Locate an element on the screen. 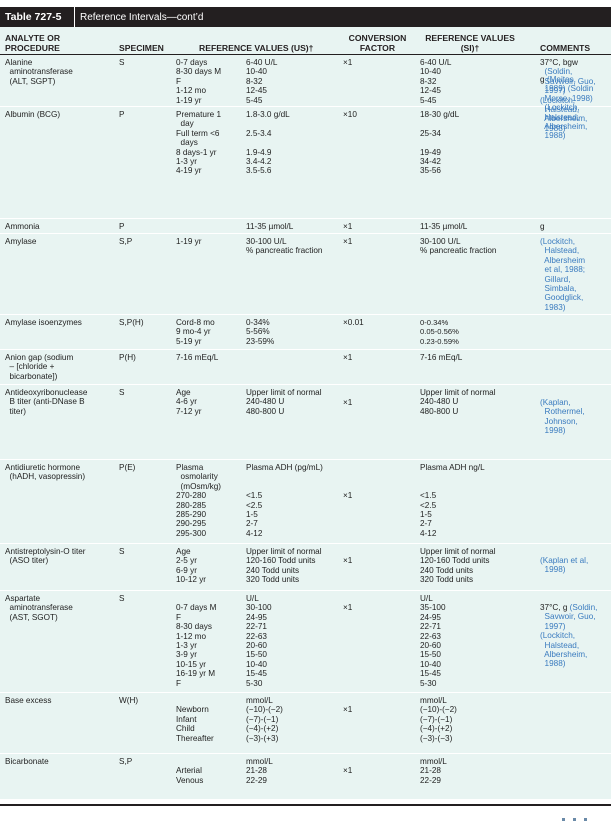  us-label-cell: Age 2-5 yr 6-9 yr 10-12 yr is located at coordinates (191, 566).